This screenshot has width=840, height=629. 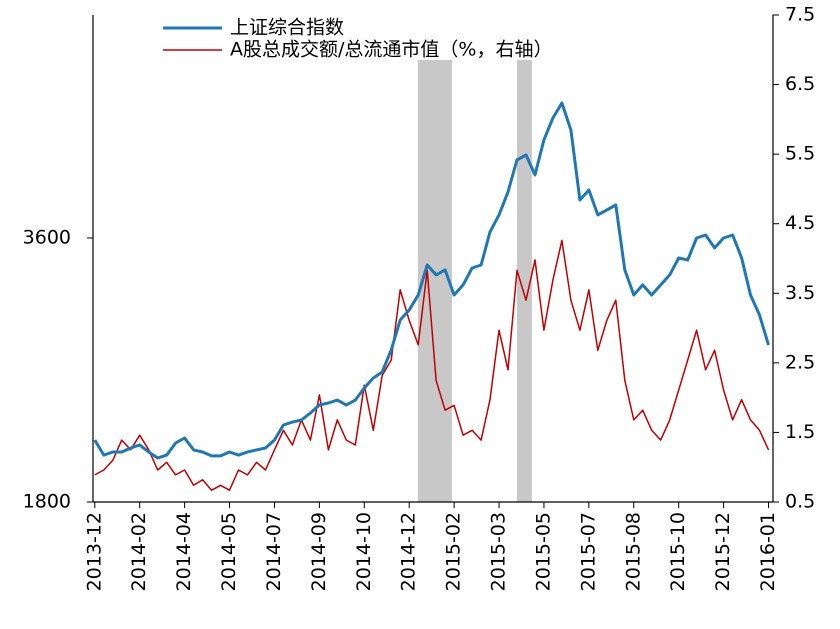 What do you see at coordinates (274, 551) in the screenshot?
I see `x-tick-label: 2014-07` at bounding box center [274, 551].